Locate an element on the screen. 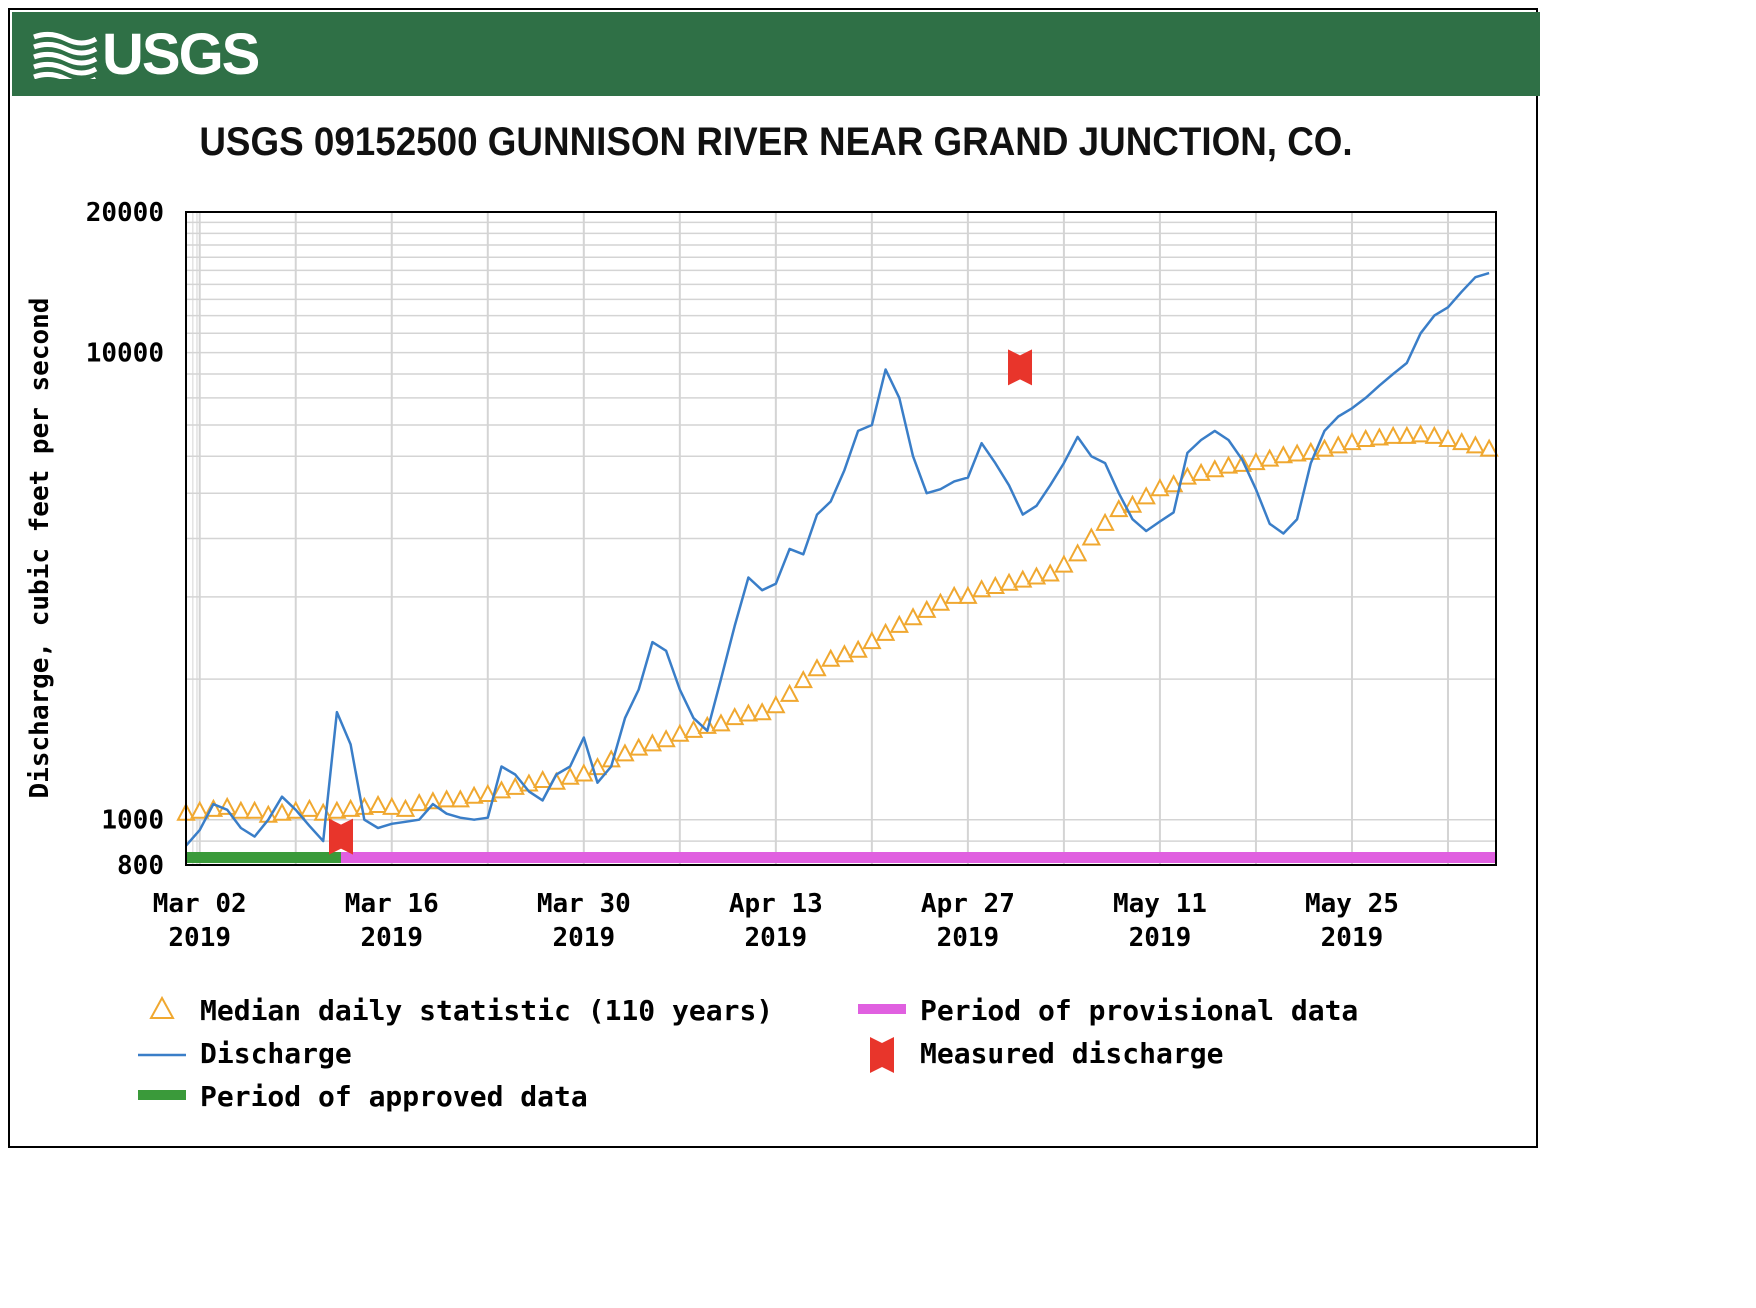 This screenshot has height=1308, width=1756. x-tick-label: Mar 30 is located at coordinates (584, 904).